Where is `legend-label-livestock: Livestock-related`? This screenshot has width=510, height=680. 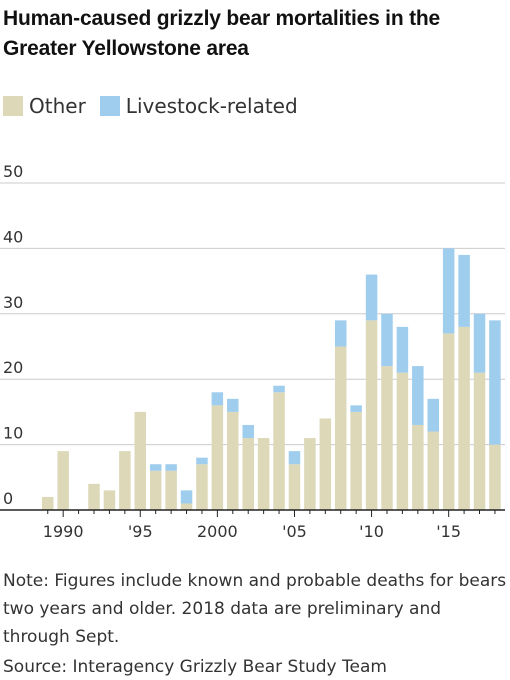 legend-label-livestock: Livestock-related is located at coordinates (211, 106).